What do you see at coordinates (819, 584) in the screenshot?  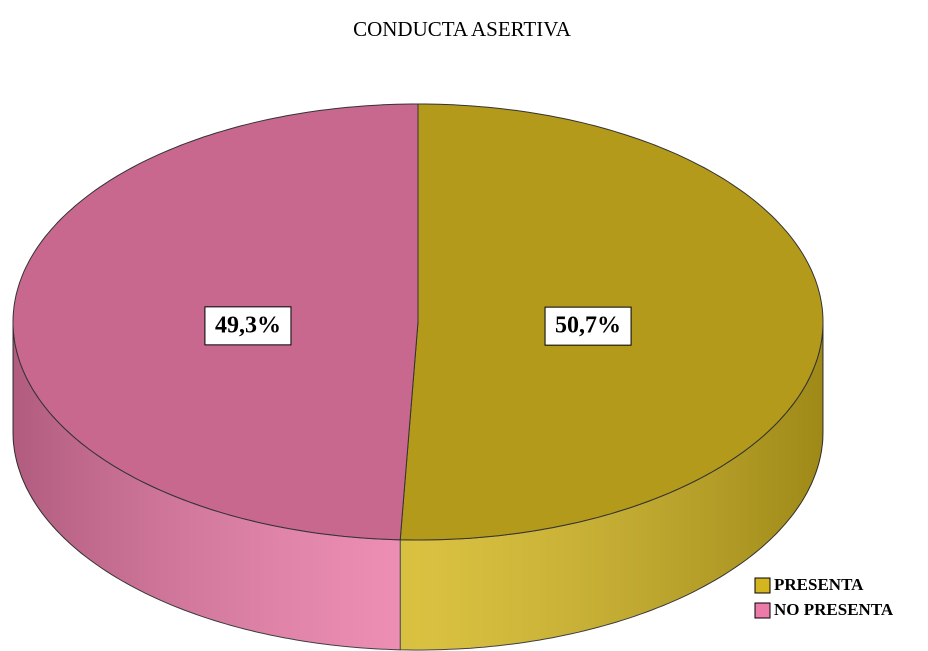 I see `legend-label: PRESENTA` at bounding box center [819, 584].